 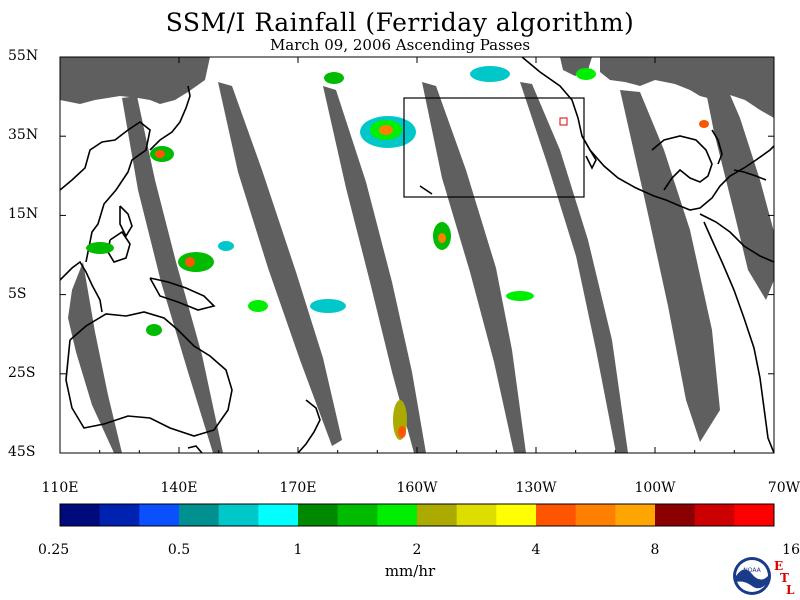 What do you see at coordinates (179, 488) in the screenshot?
I see `longitude-label: 140E` at bounding box center [179, 488].